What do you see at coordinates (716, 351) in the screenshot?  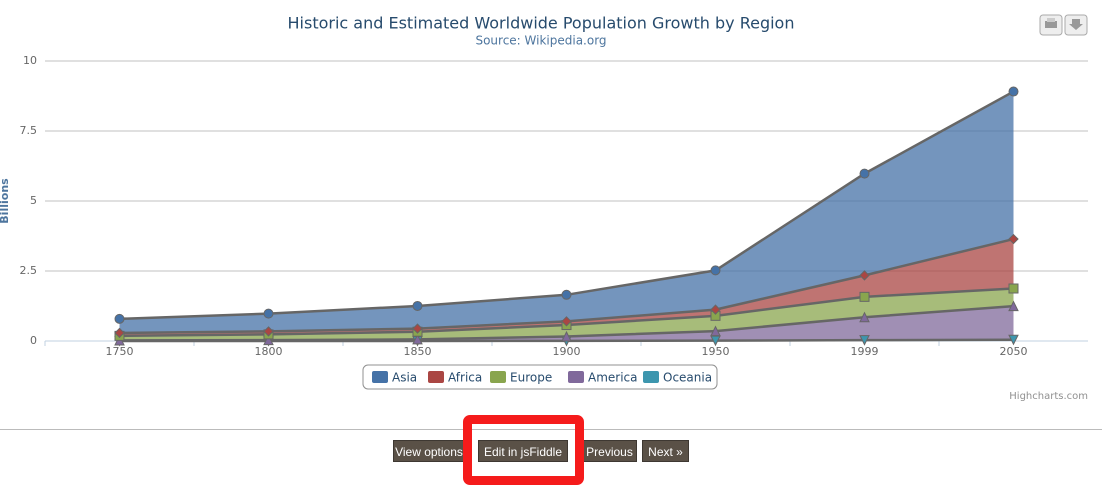 I see `x-tick-label: 1950` at bounding box center [716, 351].